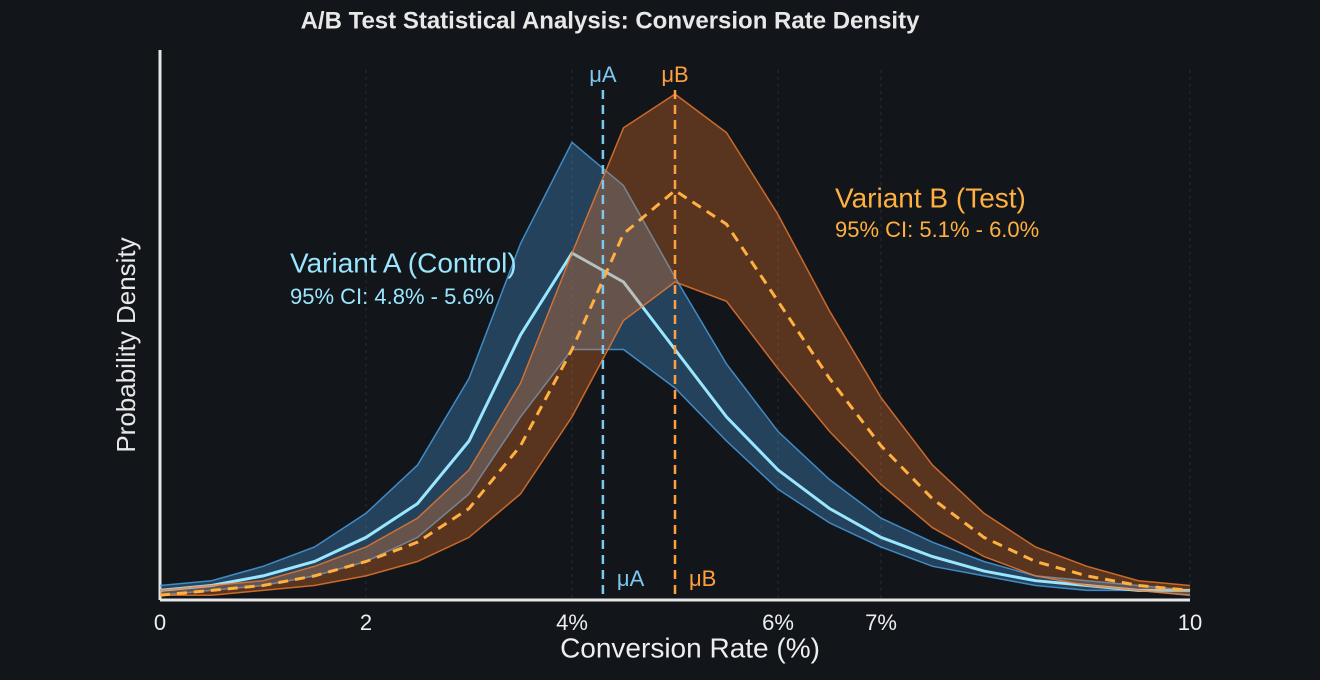  I want to click on x-tick-label: 7%, so click(881, 622).